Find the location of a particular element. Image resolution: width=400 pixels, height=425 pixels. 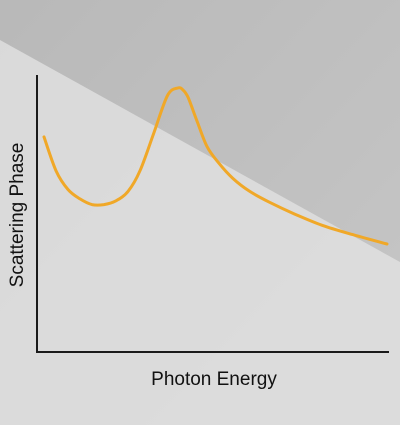

x-axis-label: Photon Energy is located at coordinates (214, 379).